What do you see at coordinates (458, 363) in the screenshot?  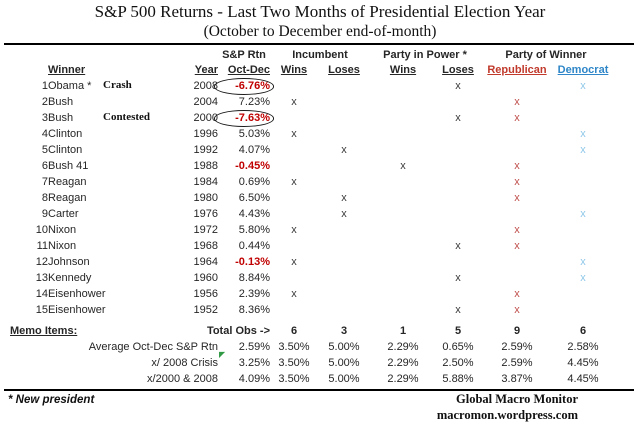 I see `memo-value: 2.50%` at bounding box center [458, 363].